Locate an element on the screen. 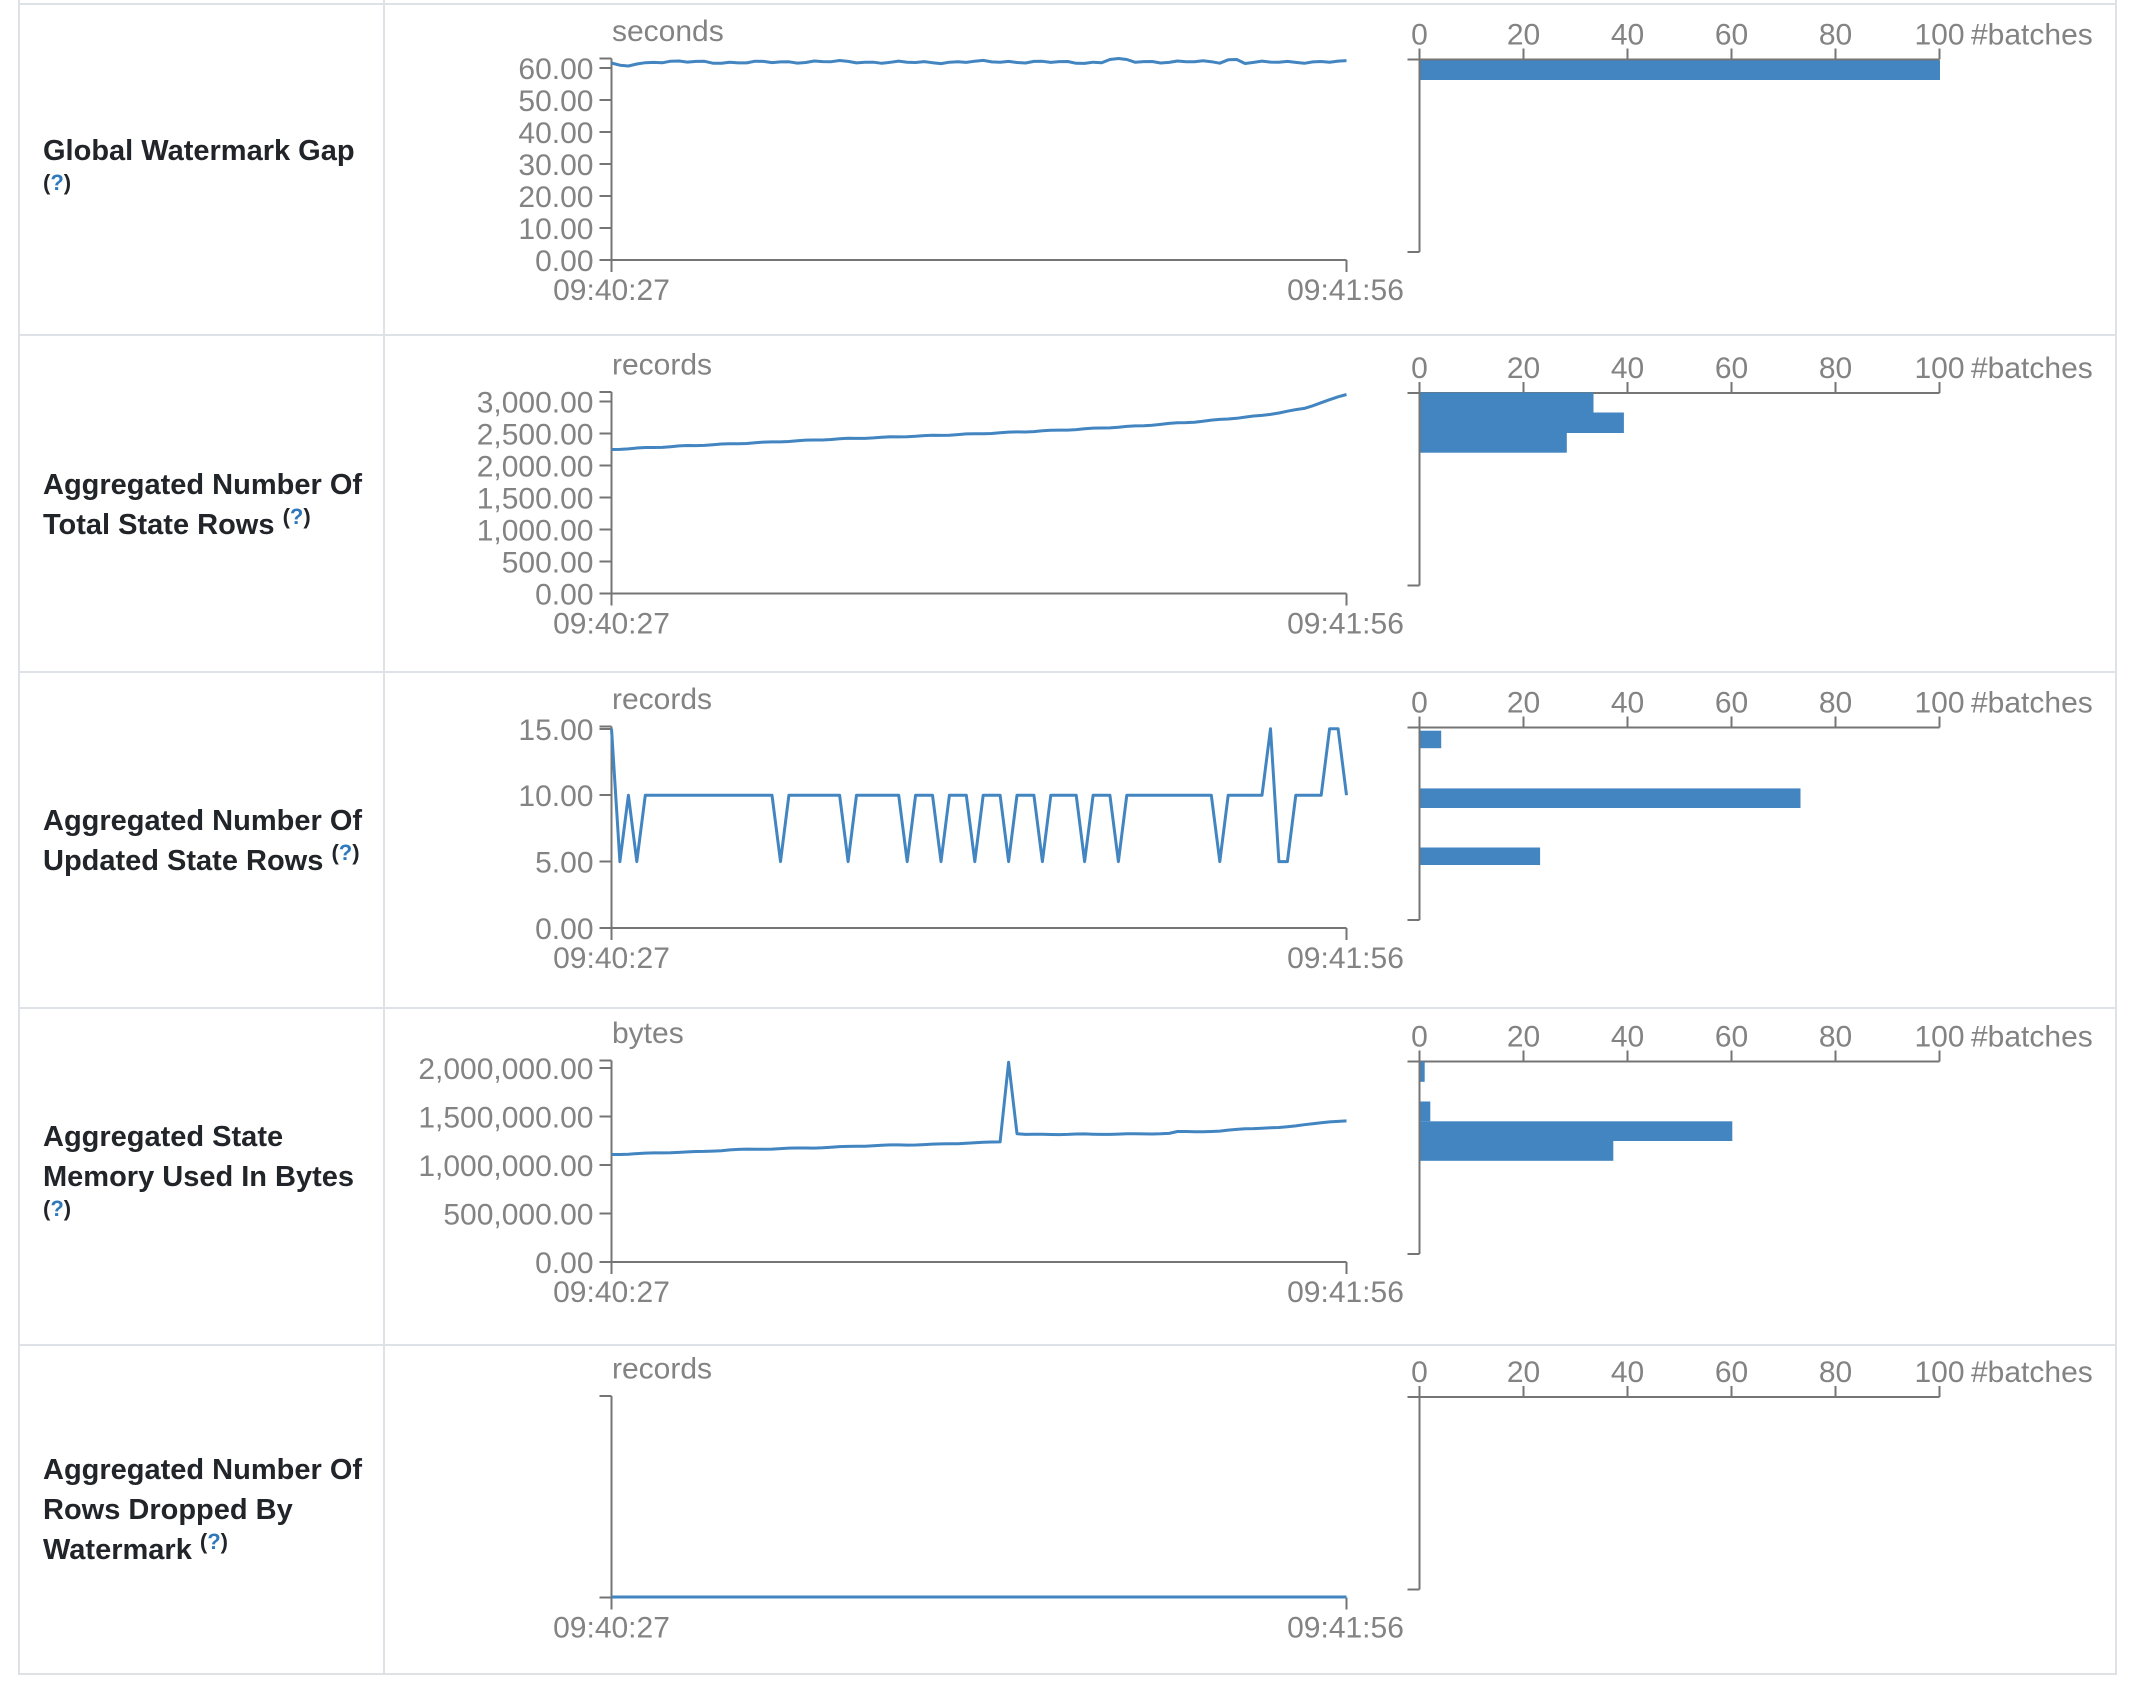  svg-text: 2,500.00 is located at coordinates (535, 435).